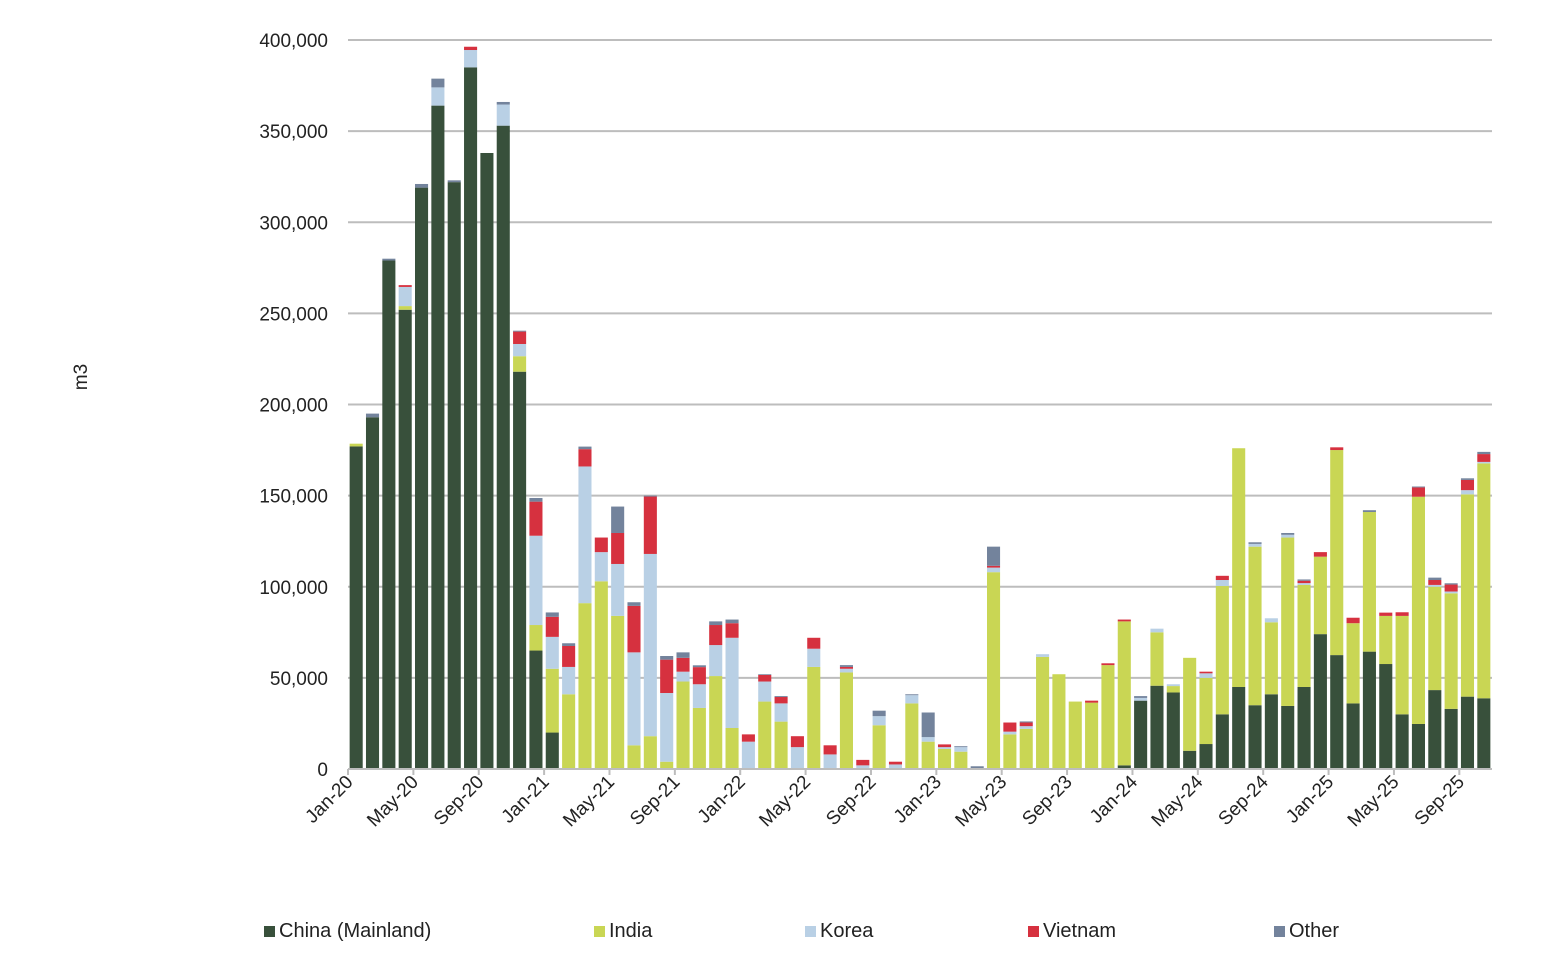  Describe the element at coordinates (839, 931) in the screenshot. I see `legend-item: Korea` at that location.